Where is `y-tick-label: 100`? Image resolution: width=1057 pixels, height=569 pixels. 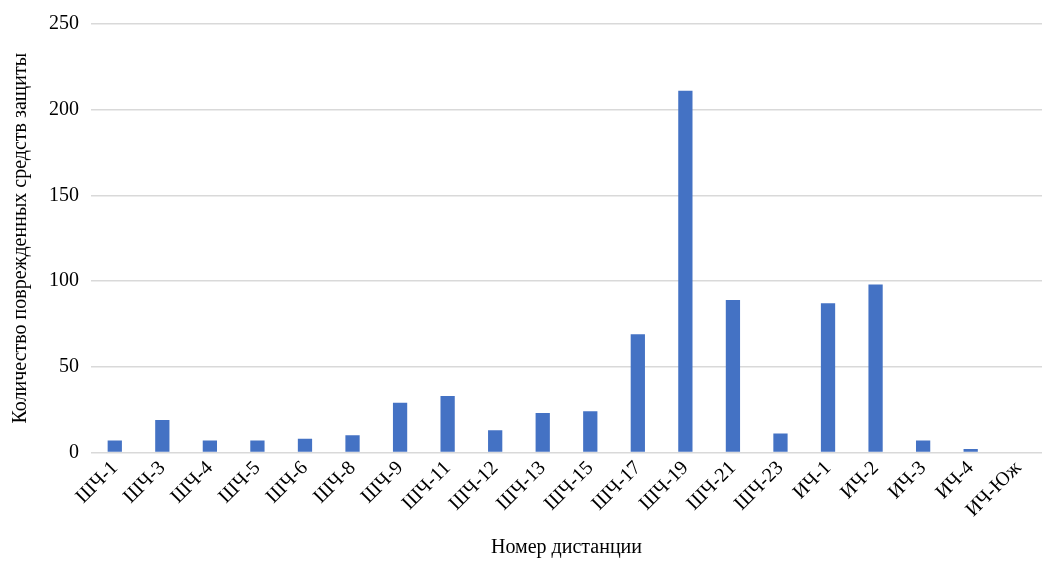
y-tick-label: 100 is located at coordinates (64, 279).